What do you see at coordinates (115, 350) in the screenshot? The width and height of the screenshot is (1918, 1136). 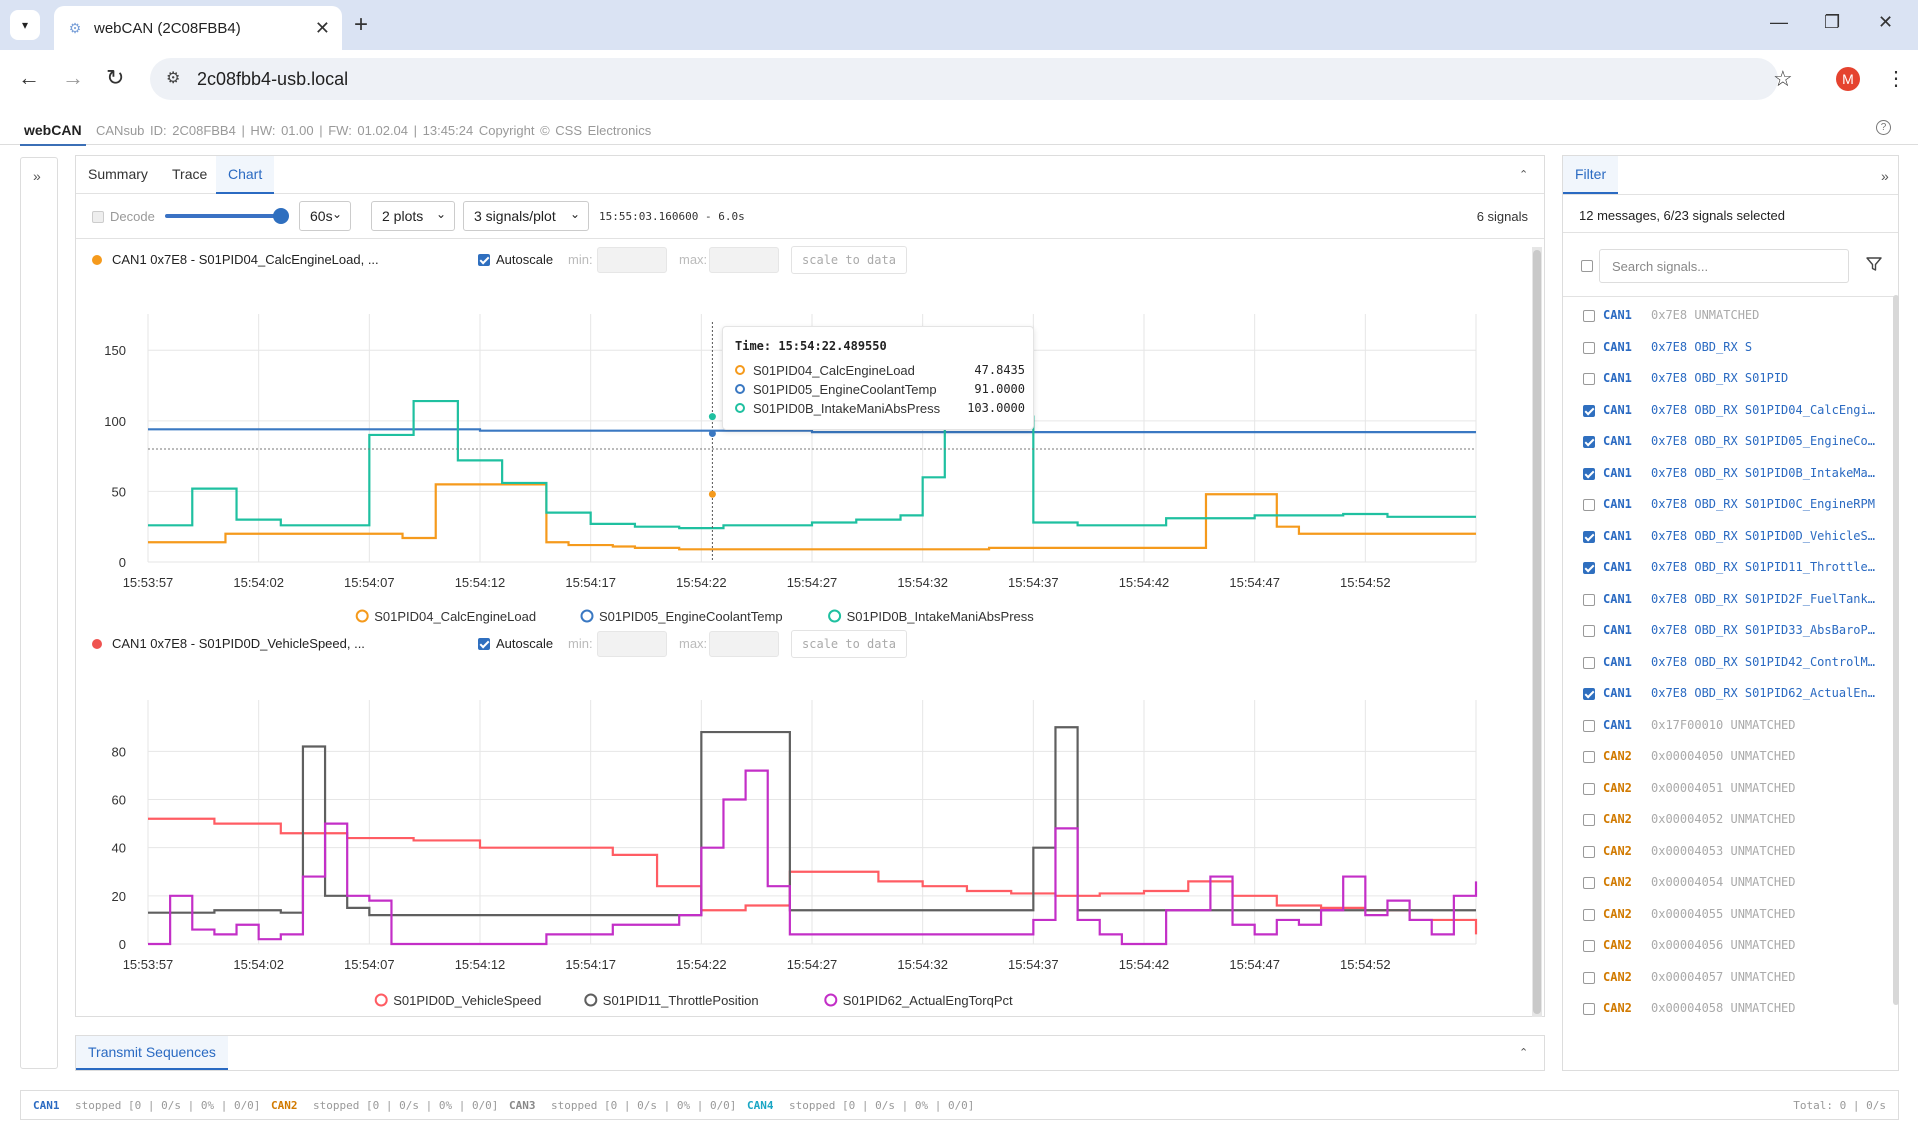 I see `y-tick-label: 150` at bounding box center [115, 350].